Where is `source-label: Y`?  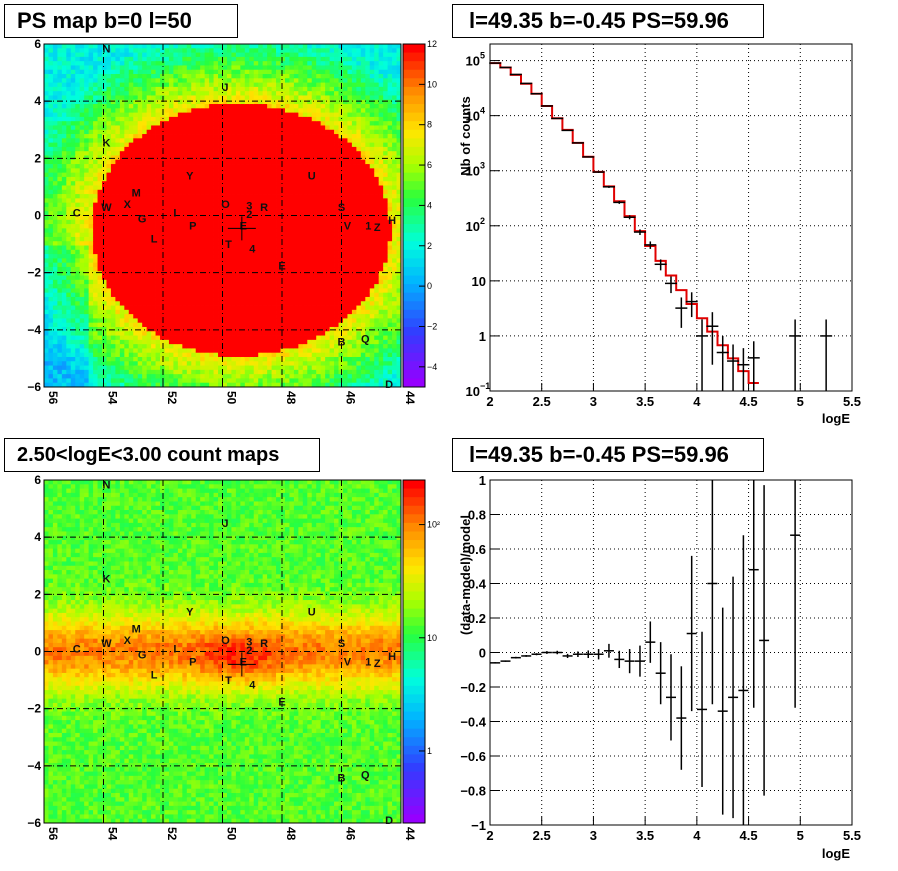 source-label: Y is located at coordinates (190, 176).